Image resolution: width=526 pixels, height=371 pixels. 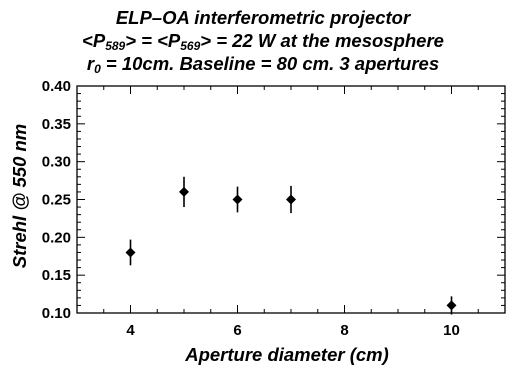 What do you see at coordinates (344, 330) in the screenshot?
I see `x-tick-label: 8` at bounding box center [344, 330].